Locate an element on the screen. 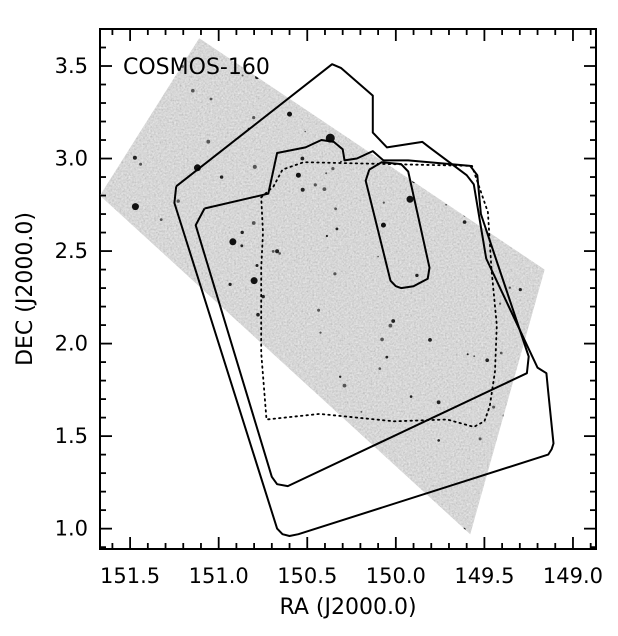  x-tick-label: 151.0 is located at coordinates (219, 576).